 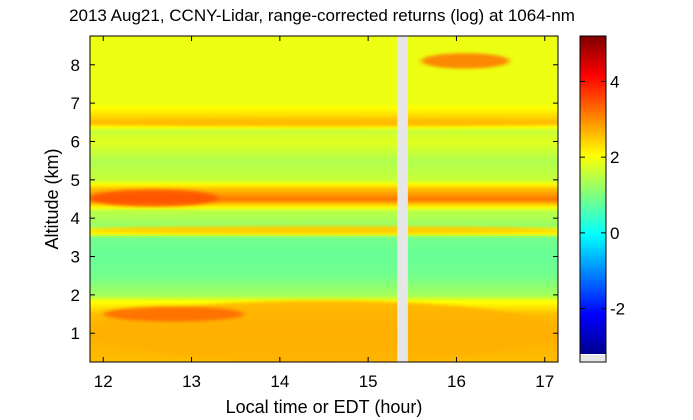 I want to click on x-axis-label: Local time or EDT (hour), so click(x=324, y=407).